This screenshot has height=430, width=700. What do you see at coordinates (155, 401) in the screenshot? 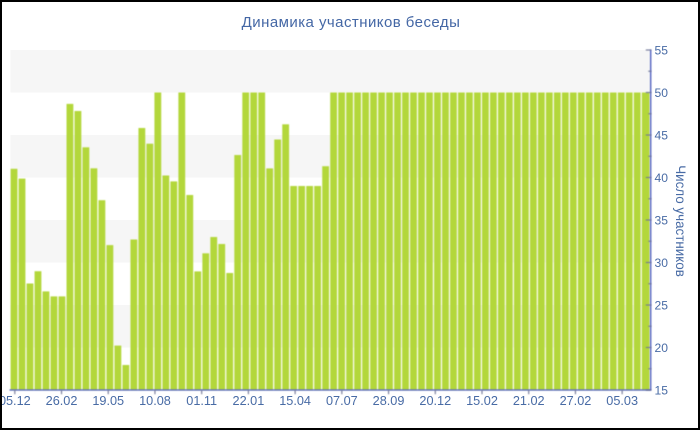
I see `svg-text: 10.08` at bounding box center [155, 401].